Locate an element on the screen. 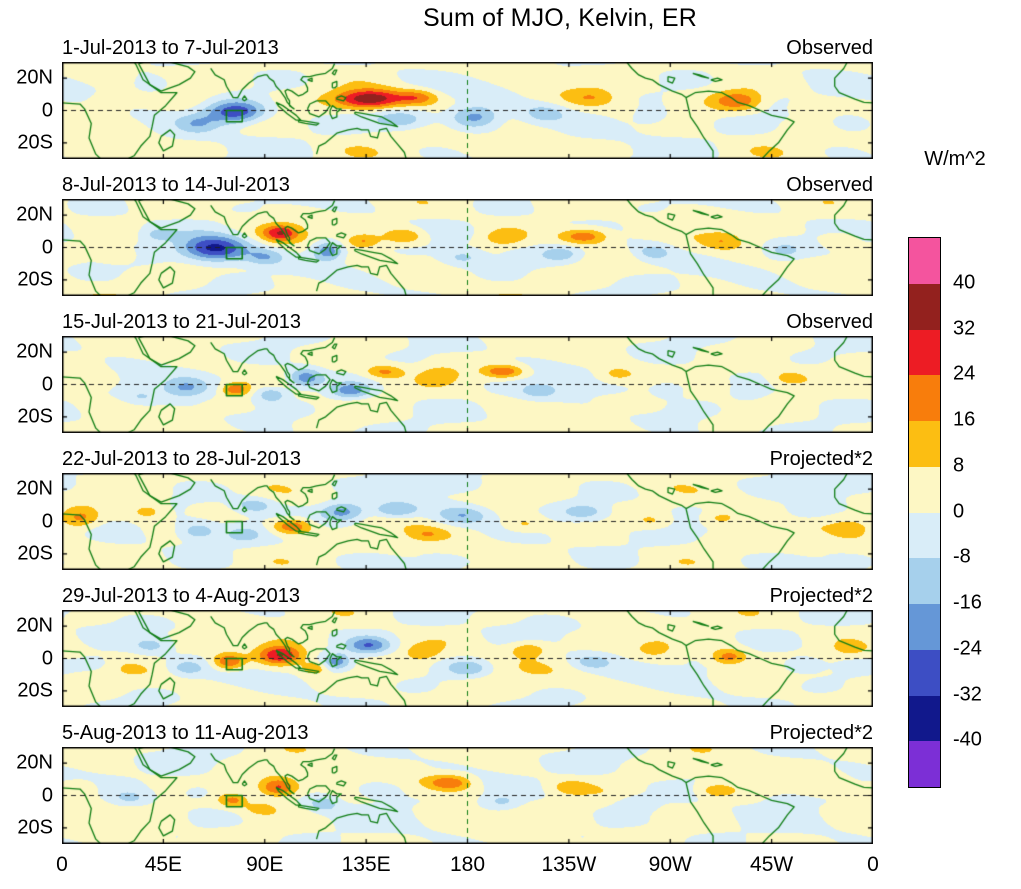 Image resolution: width=1021 pixels, height=889 pixels. panel-date-range: 8-Jul-2013 to 14-Jul-2013 is located at coordinates (176, 185).